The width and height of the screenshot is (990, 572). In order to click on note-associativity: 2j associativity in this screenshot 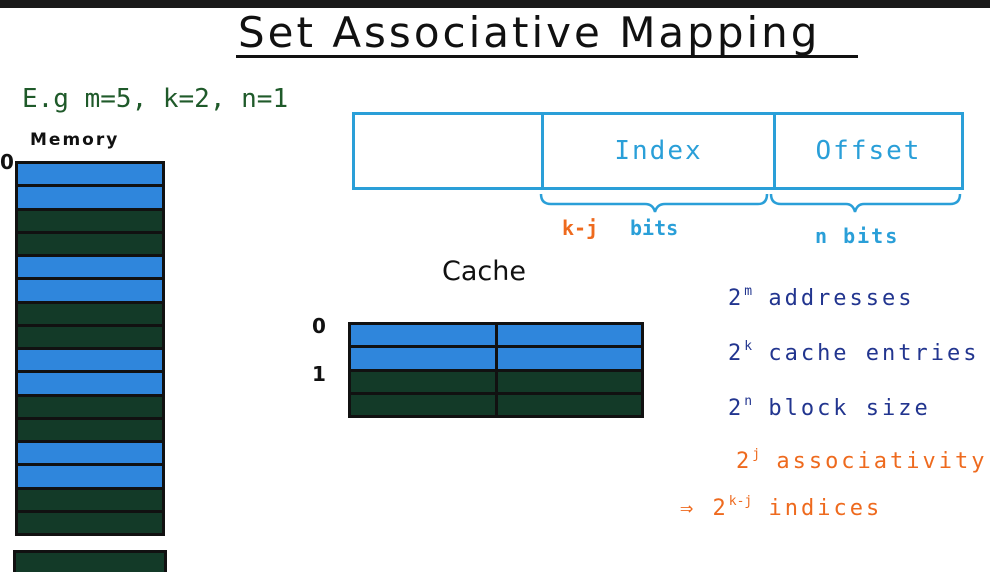, I will do `click(862, 460)`.